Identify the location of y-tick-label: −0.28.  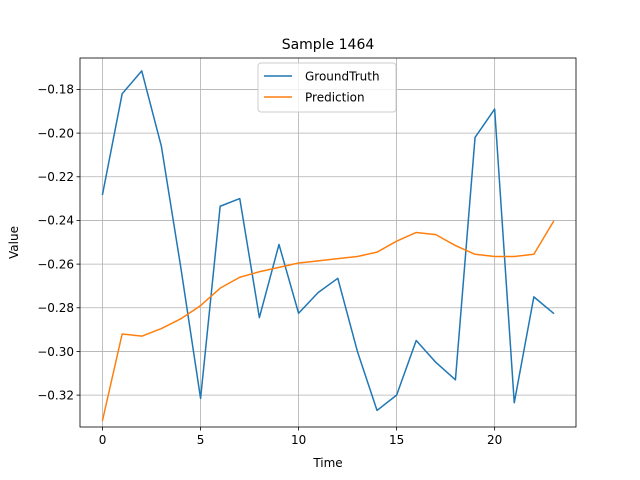
(55, 308).